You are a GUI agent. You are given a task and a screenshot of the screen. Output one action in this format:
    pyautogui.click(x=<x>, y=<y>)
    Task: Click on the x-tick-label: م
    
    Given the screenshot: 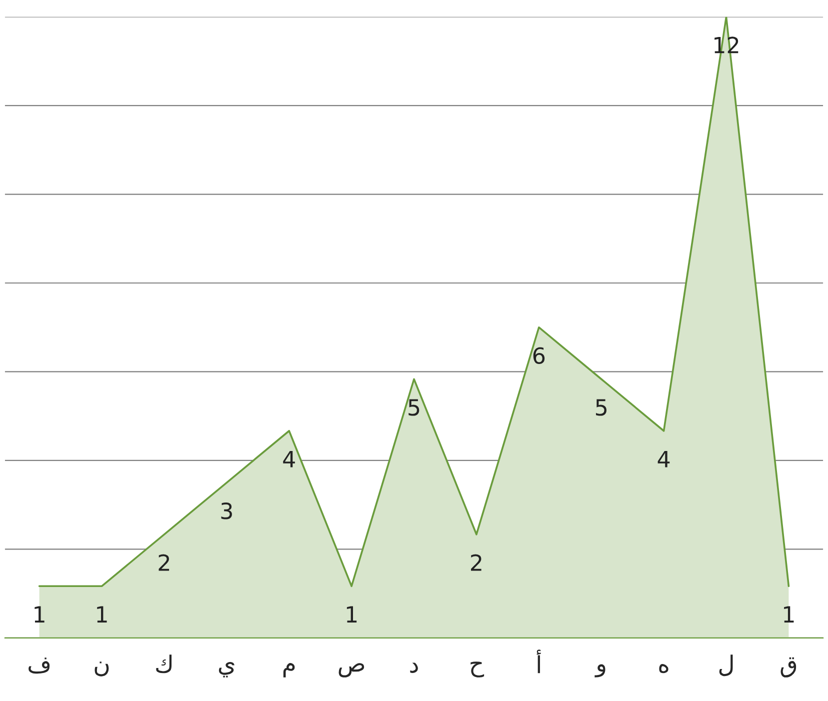 What is the action you would take?
    pyautogui.click(x=289, y=670)
    